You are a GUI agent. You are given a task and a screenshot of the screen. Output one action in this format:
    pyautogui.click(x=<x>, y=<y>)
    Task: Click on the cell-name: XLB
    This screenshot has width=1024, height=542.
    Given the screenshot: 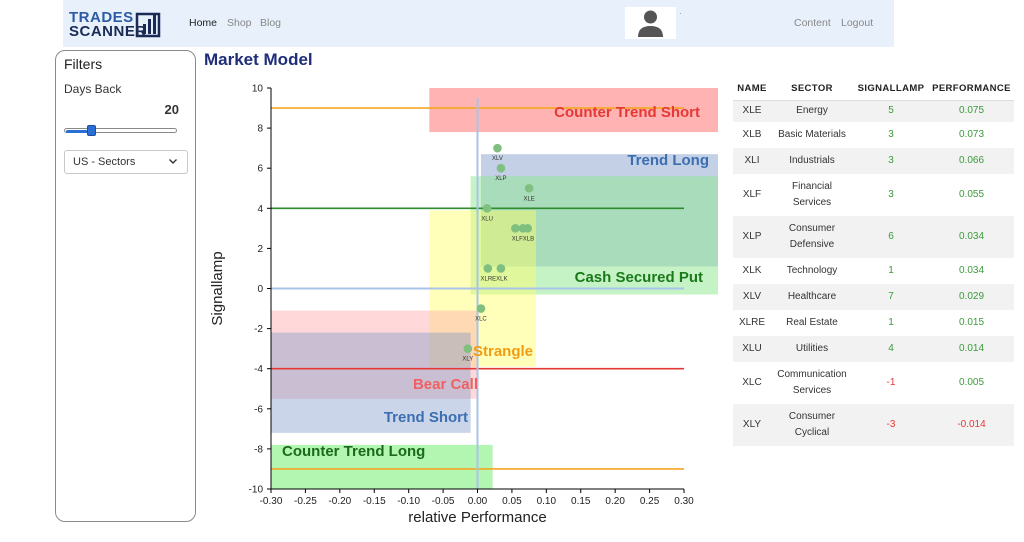 What is the action you would take?
    pyautogui.click(x=752, y=135)
    